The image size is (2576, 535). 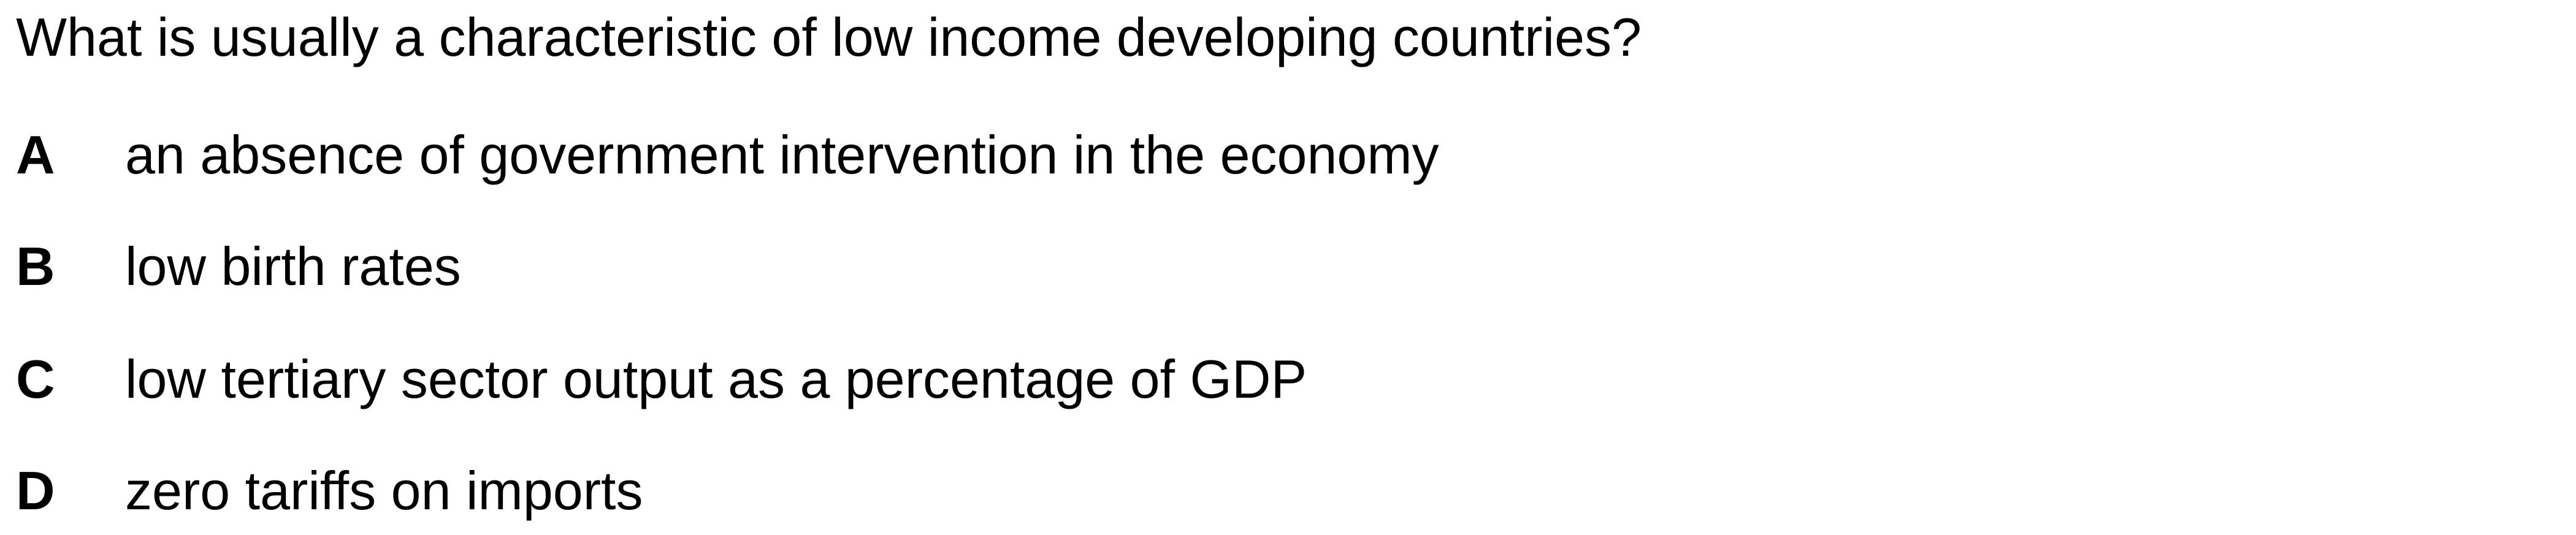 What do you see at coordinates (35, 267) in the screenshot?
I see `option-b-letter: B` at bounding box center [35, 267].